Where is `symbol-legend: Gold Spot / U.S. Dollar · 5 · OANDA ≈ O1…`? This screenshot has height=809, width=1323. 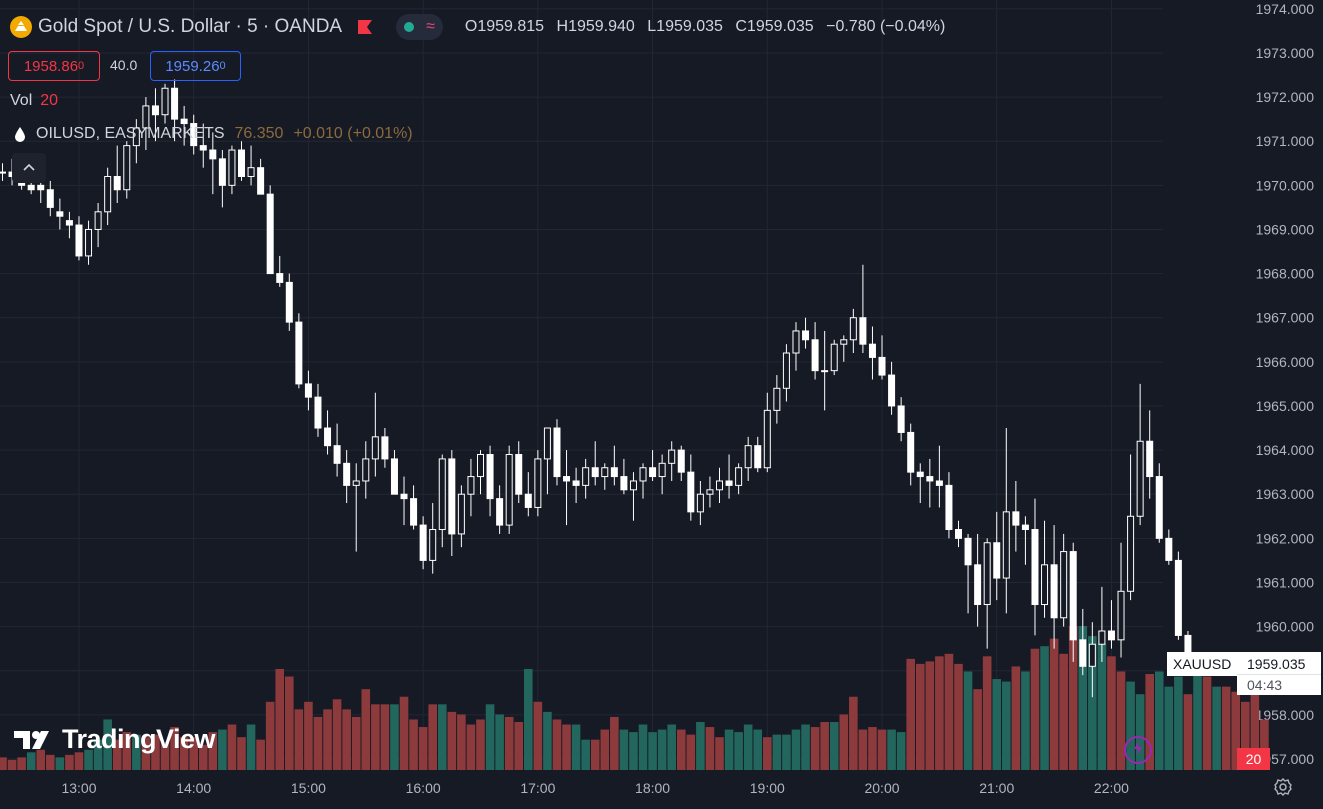
symbol-legend: Gold Spot / U.S. Dollar · 5 · OANDA ≈ O1… is located at coordinates (477, 27).